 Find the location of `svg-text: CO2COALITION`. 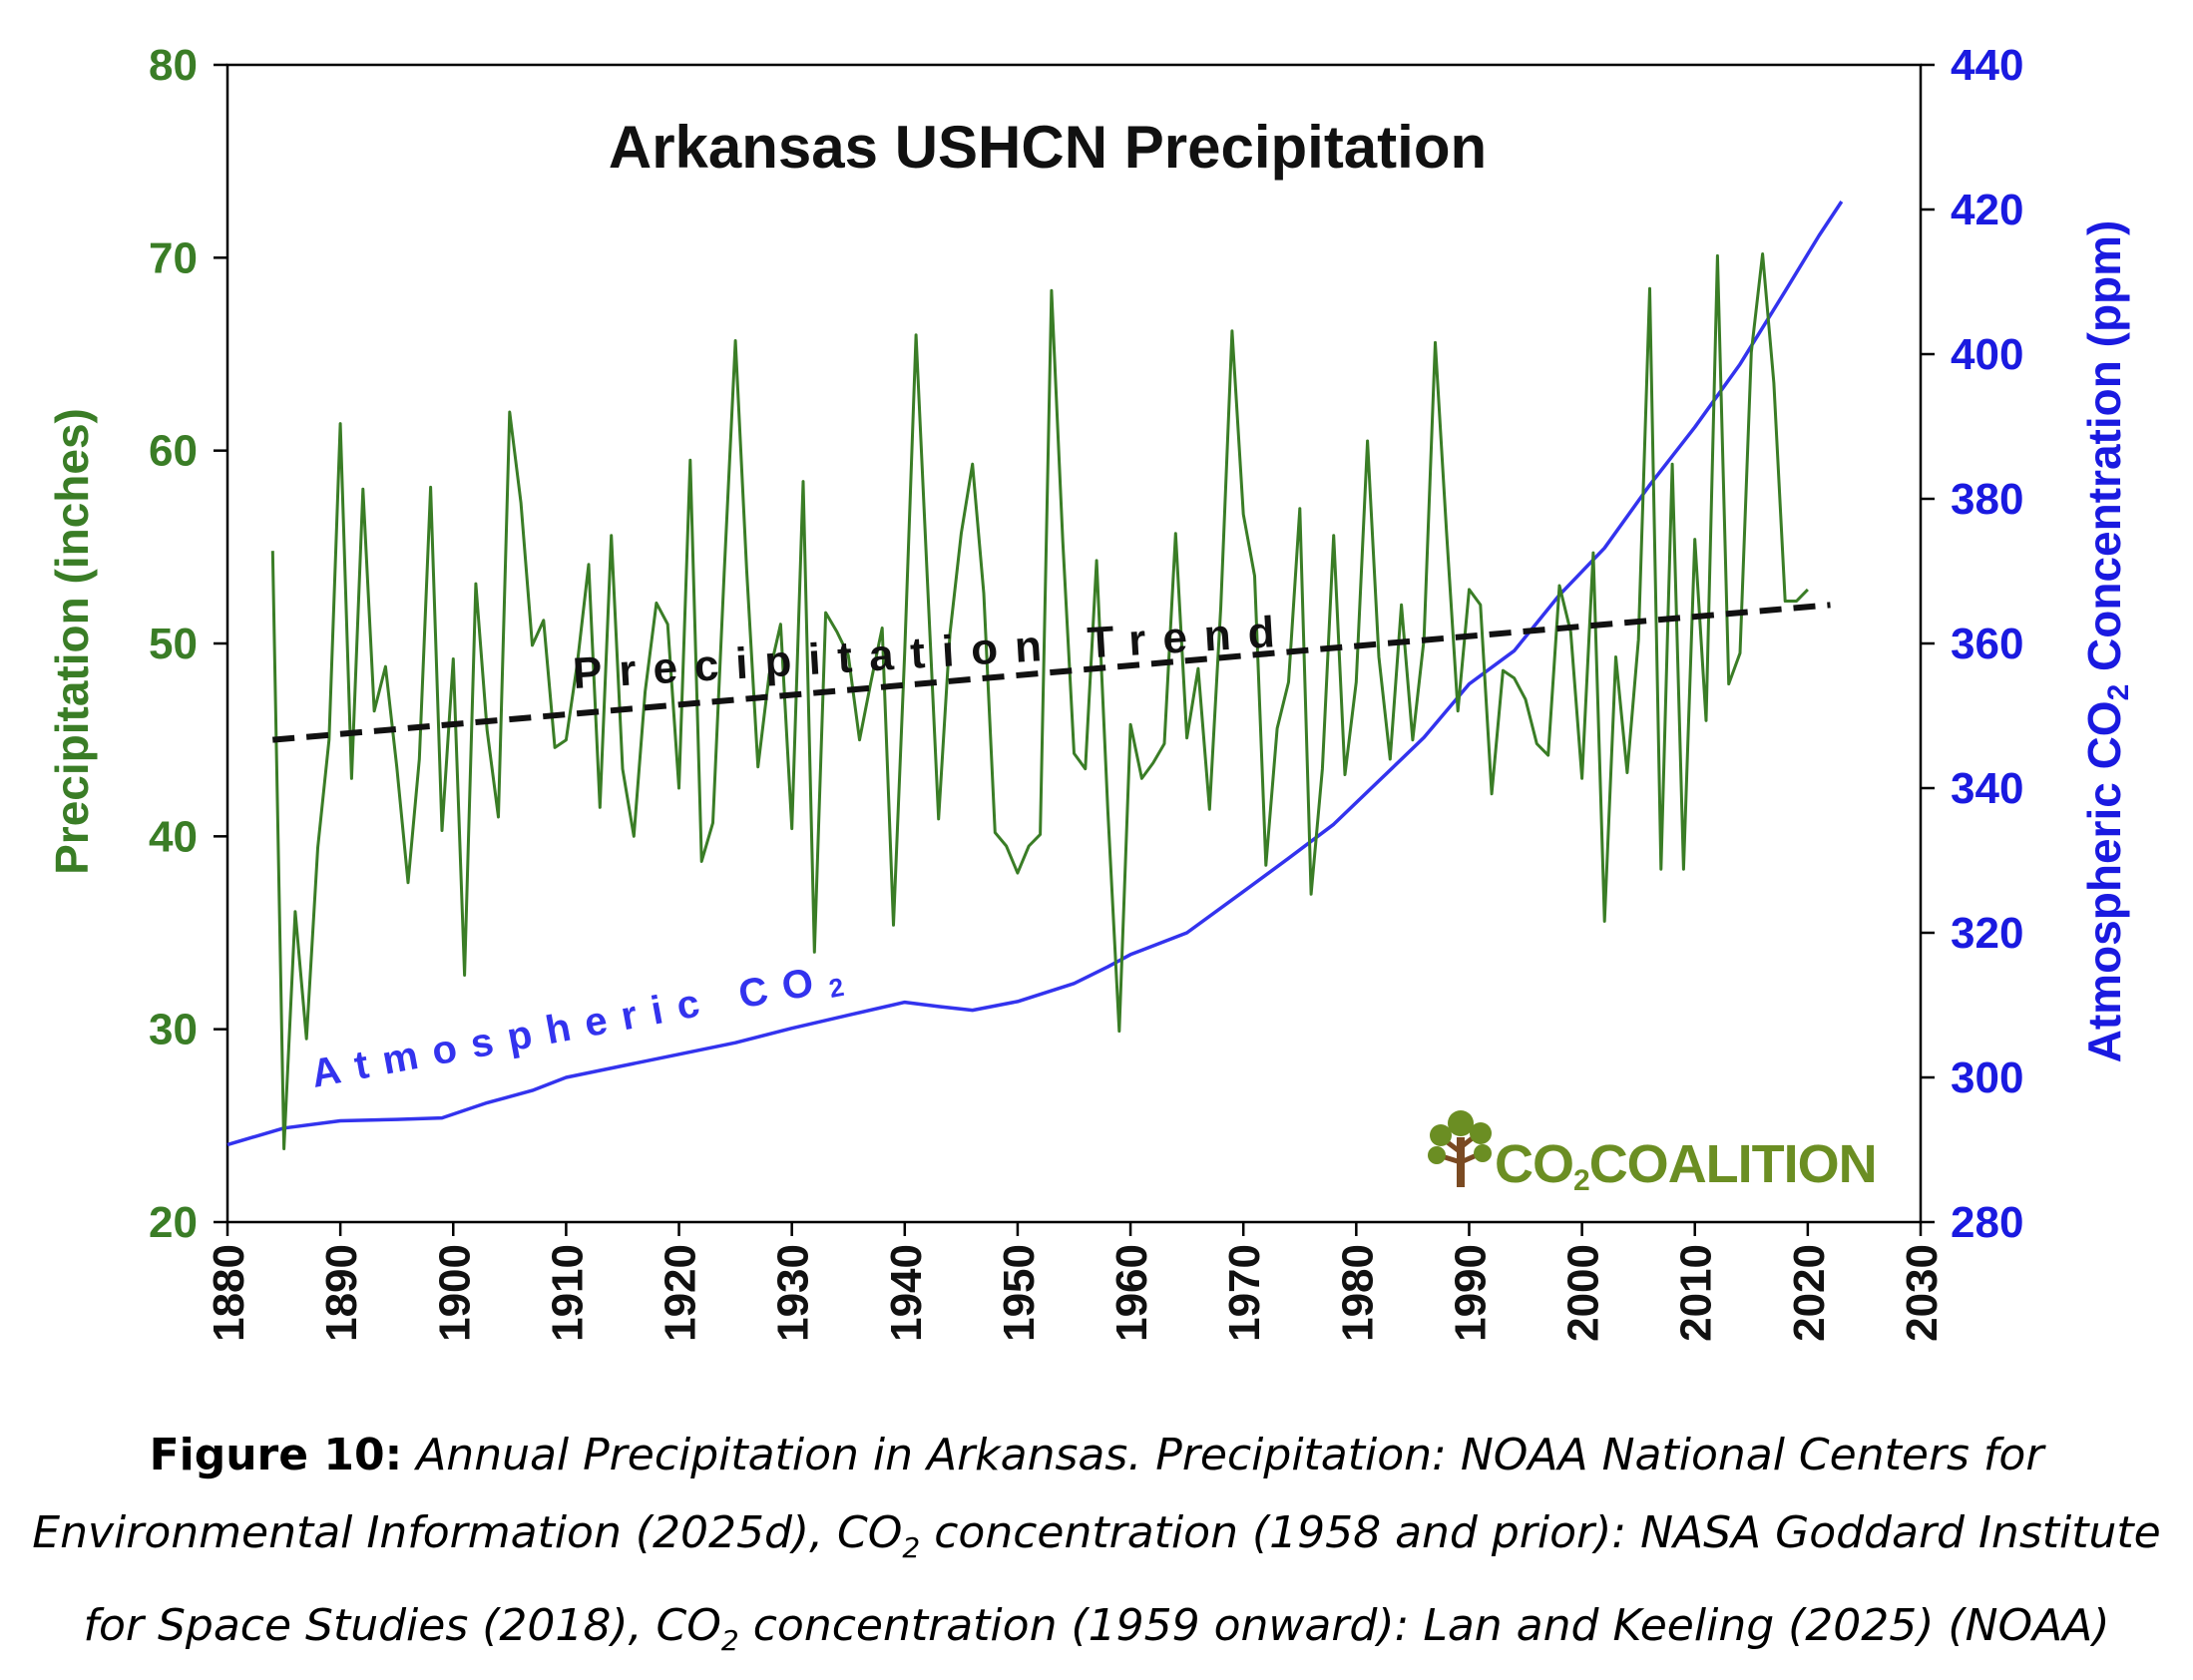

svg-text: CO2COALITION is located at coordinates (1686, 1165).